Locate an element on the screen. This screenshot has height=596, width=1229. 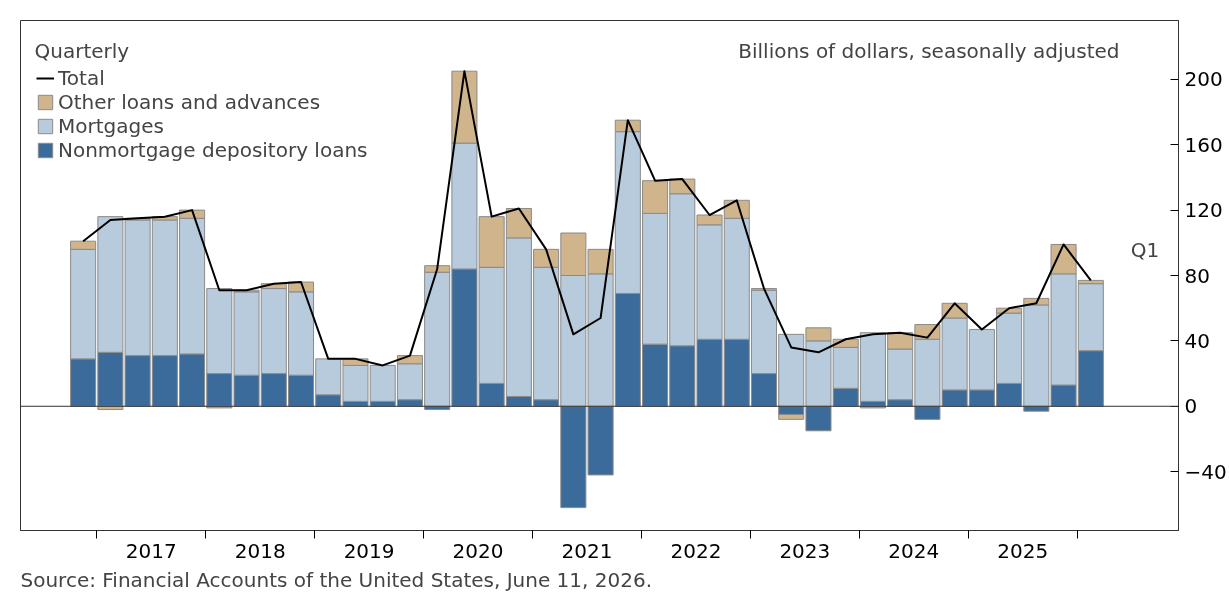
x-tick-label: 2018 is located at coordinates (260, 550).